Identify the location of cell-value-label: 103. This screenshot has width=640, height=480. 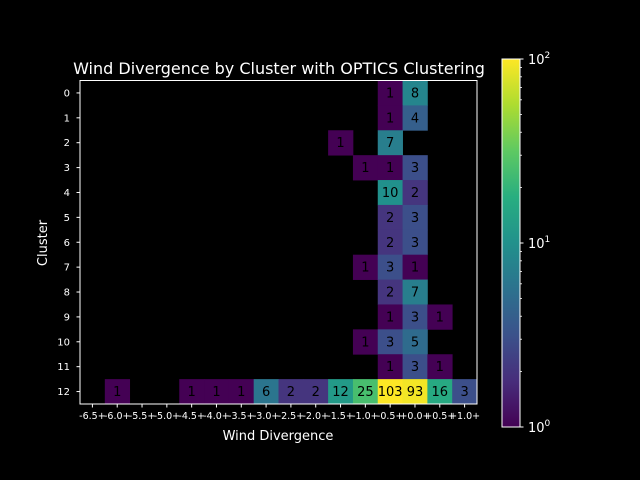
(390, 392).